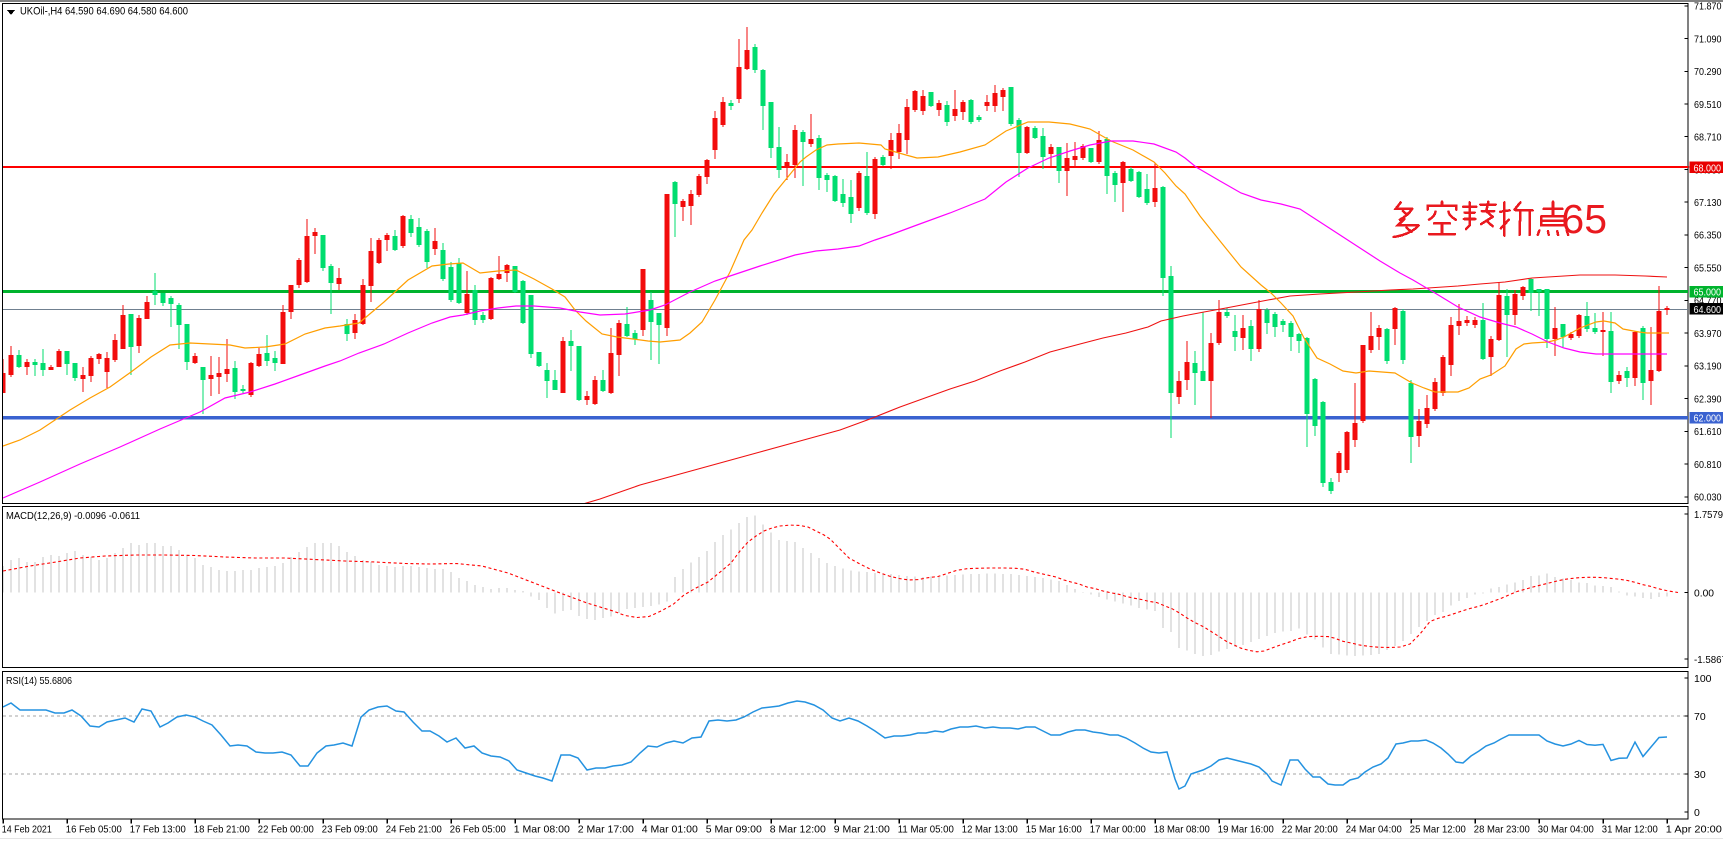 The image size is (1723, 842). I want to click on svg-text: 17 Mar 00:00, so click(1118, 830).